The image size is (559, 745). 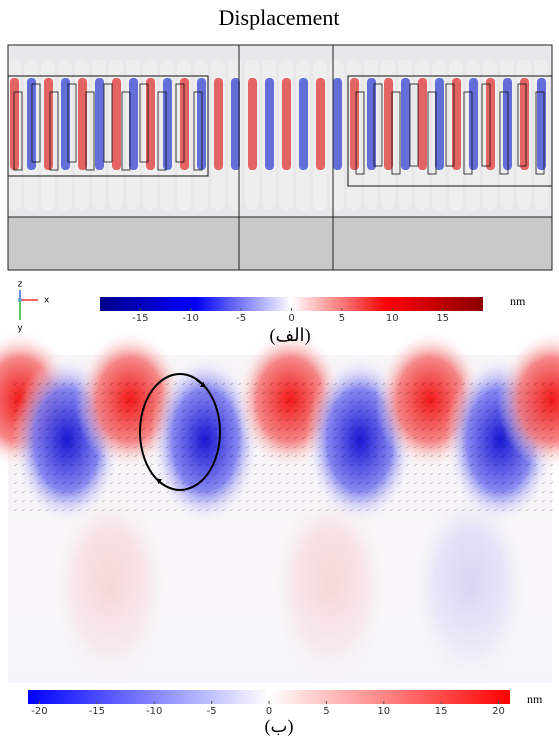 I want to click on colorbar-tick-label: -15, so click(x=140, y=318).